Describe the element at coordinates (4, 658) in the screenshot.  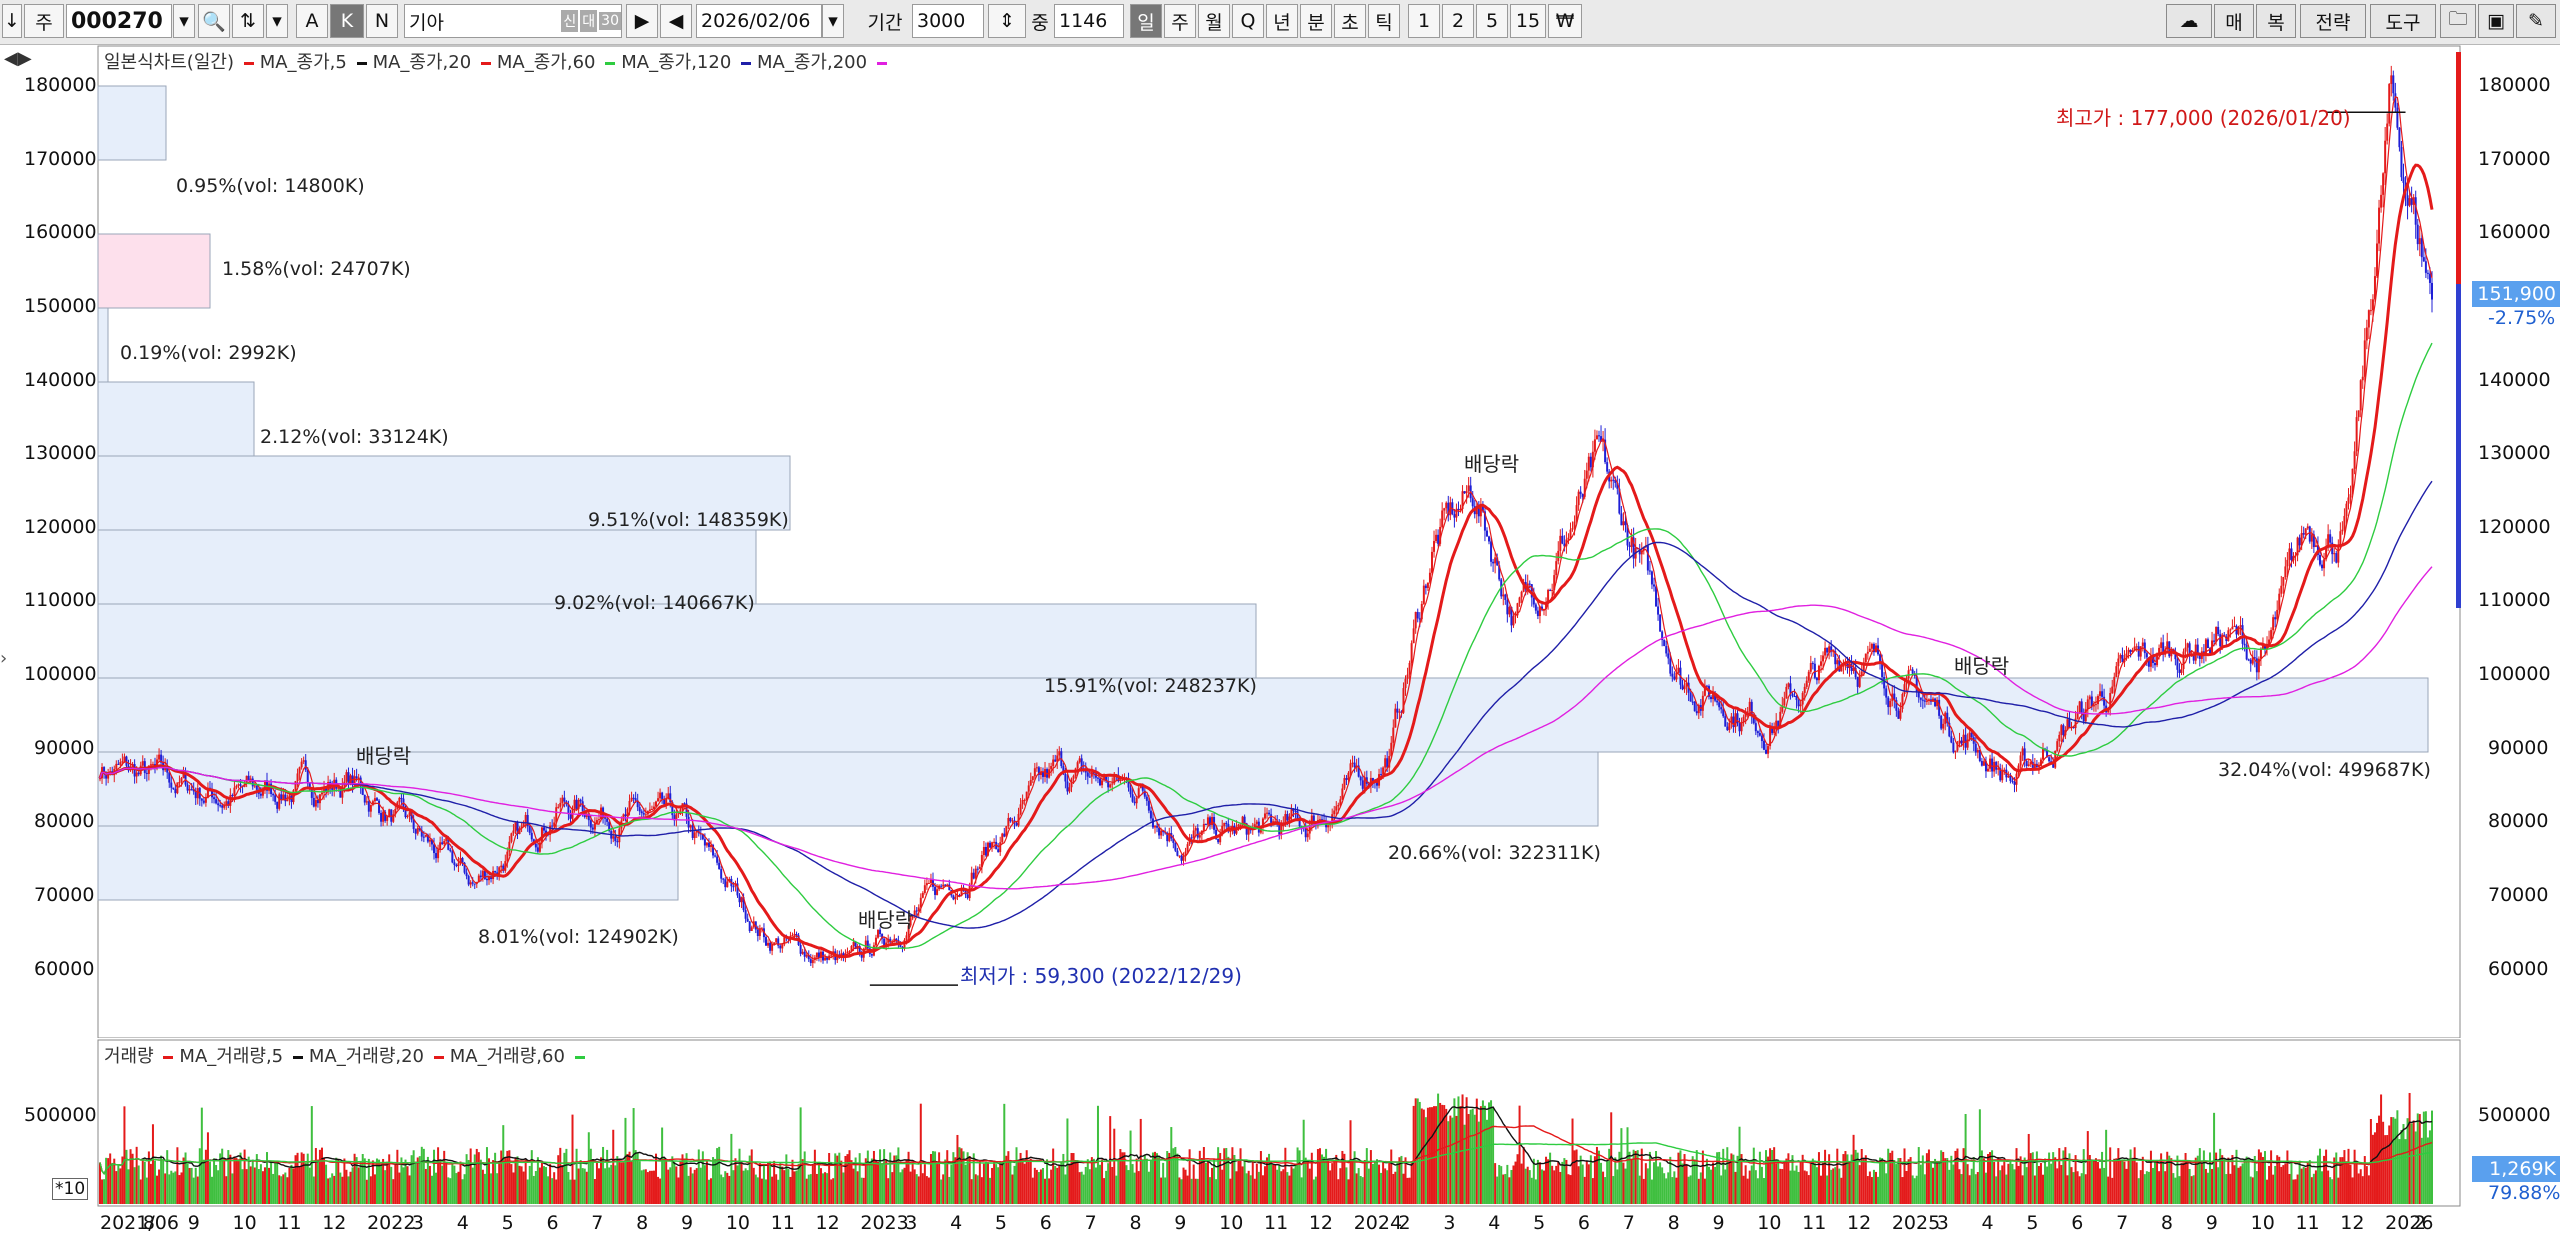
I see `collapse-handle-icon: ›` at that location.